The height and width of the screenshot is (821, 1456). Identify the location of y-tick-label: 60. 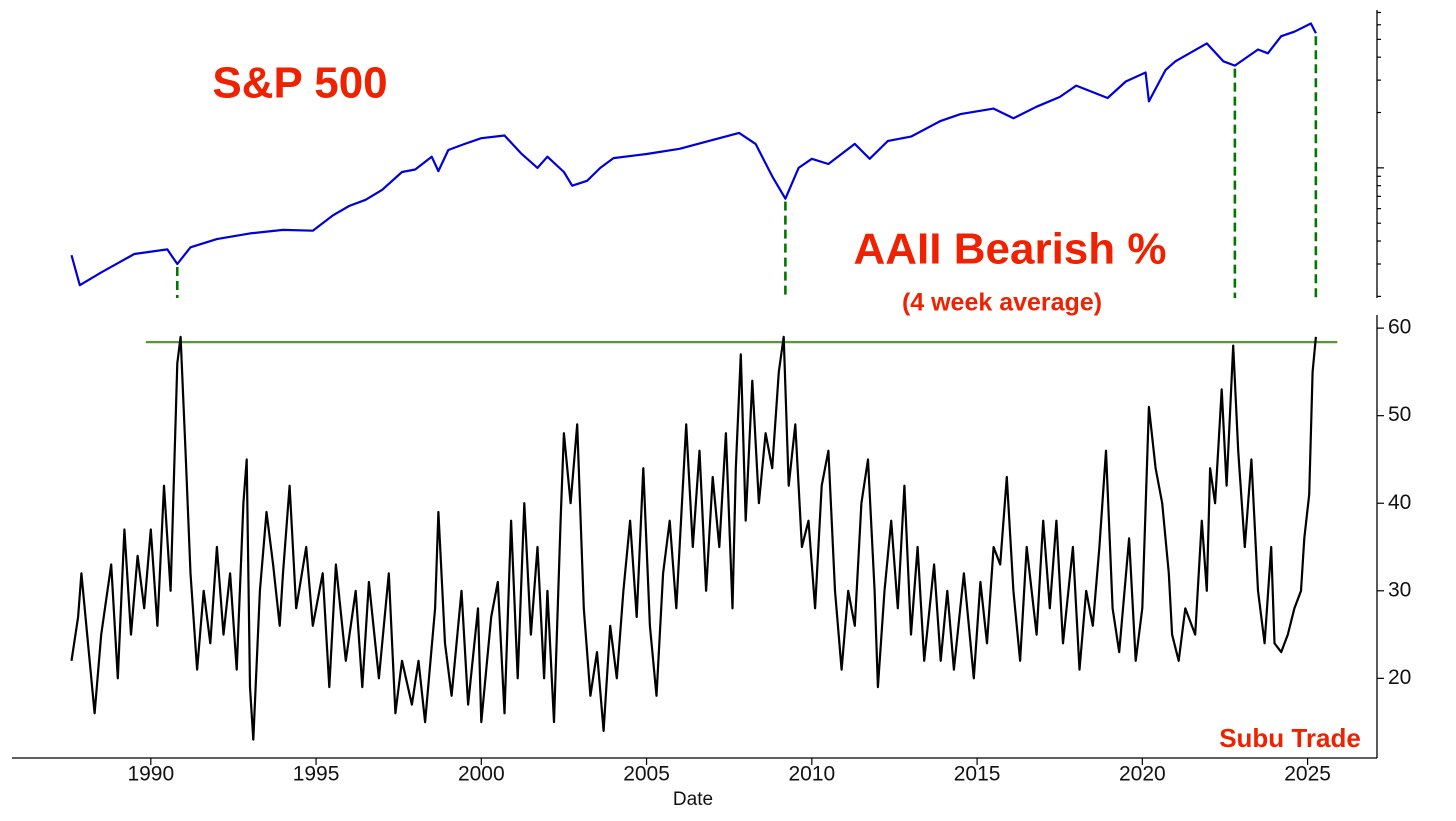
(1399, 327).